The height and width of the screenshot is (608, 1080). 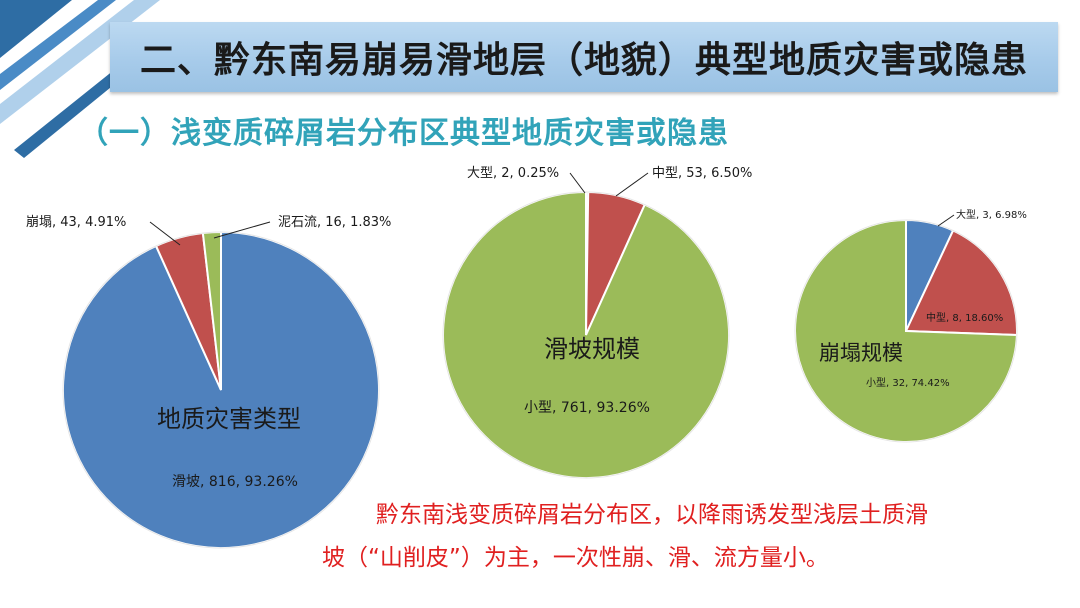 I want to click on chart-title-1: 地质灾害类型, so click(x=229, y=419).